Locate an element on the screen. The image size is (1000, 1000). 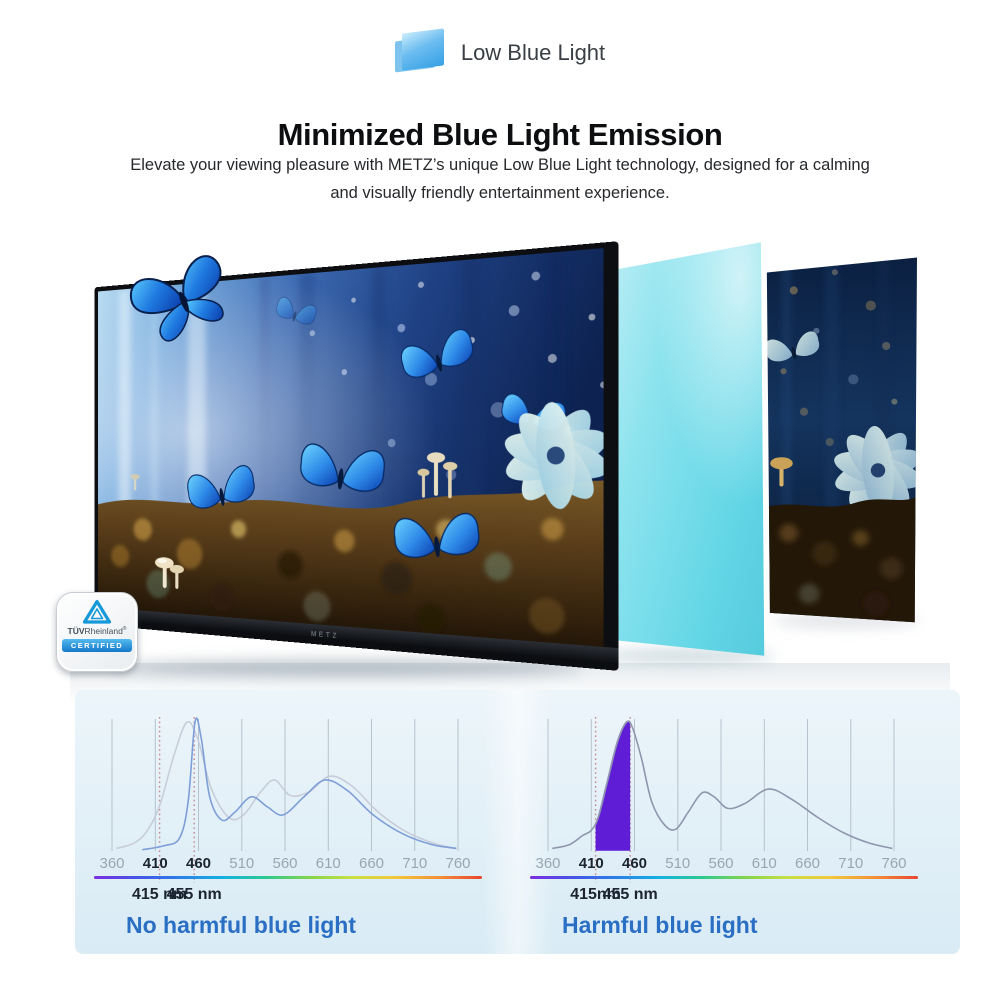
feature-badge-label: Low Blue Light is located at coordinates (533, 52).